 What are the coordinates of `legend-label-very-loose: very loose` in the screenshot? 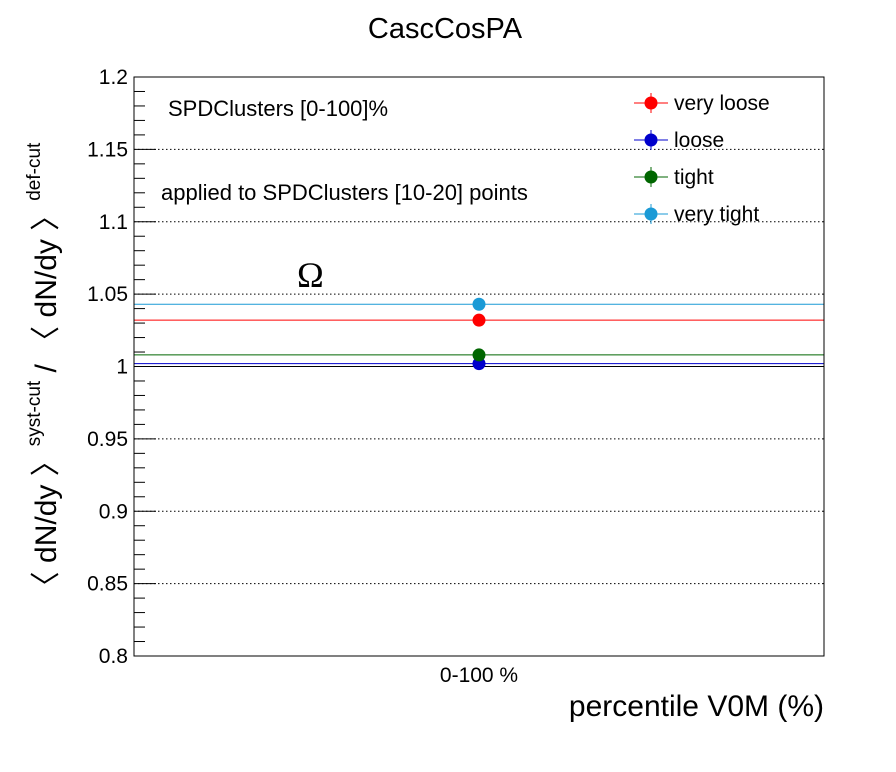 It's located at (722, 103).